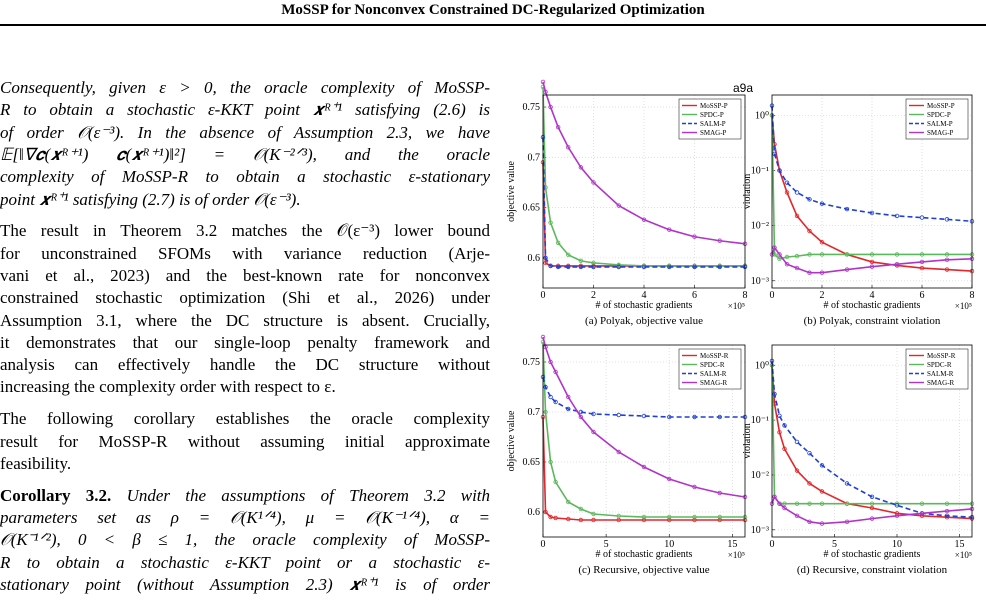 Image resolution: width=986 pixels, height=606 pixels. Describe the element at coordinates (872, 295) in the screenshot. I see `x-tick-label: 4` at that location.